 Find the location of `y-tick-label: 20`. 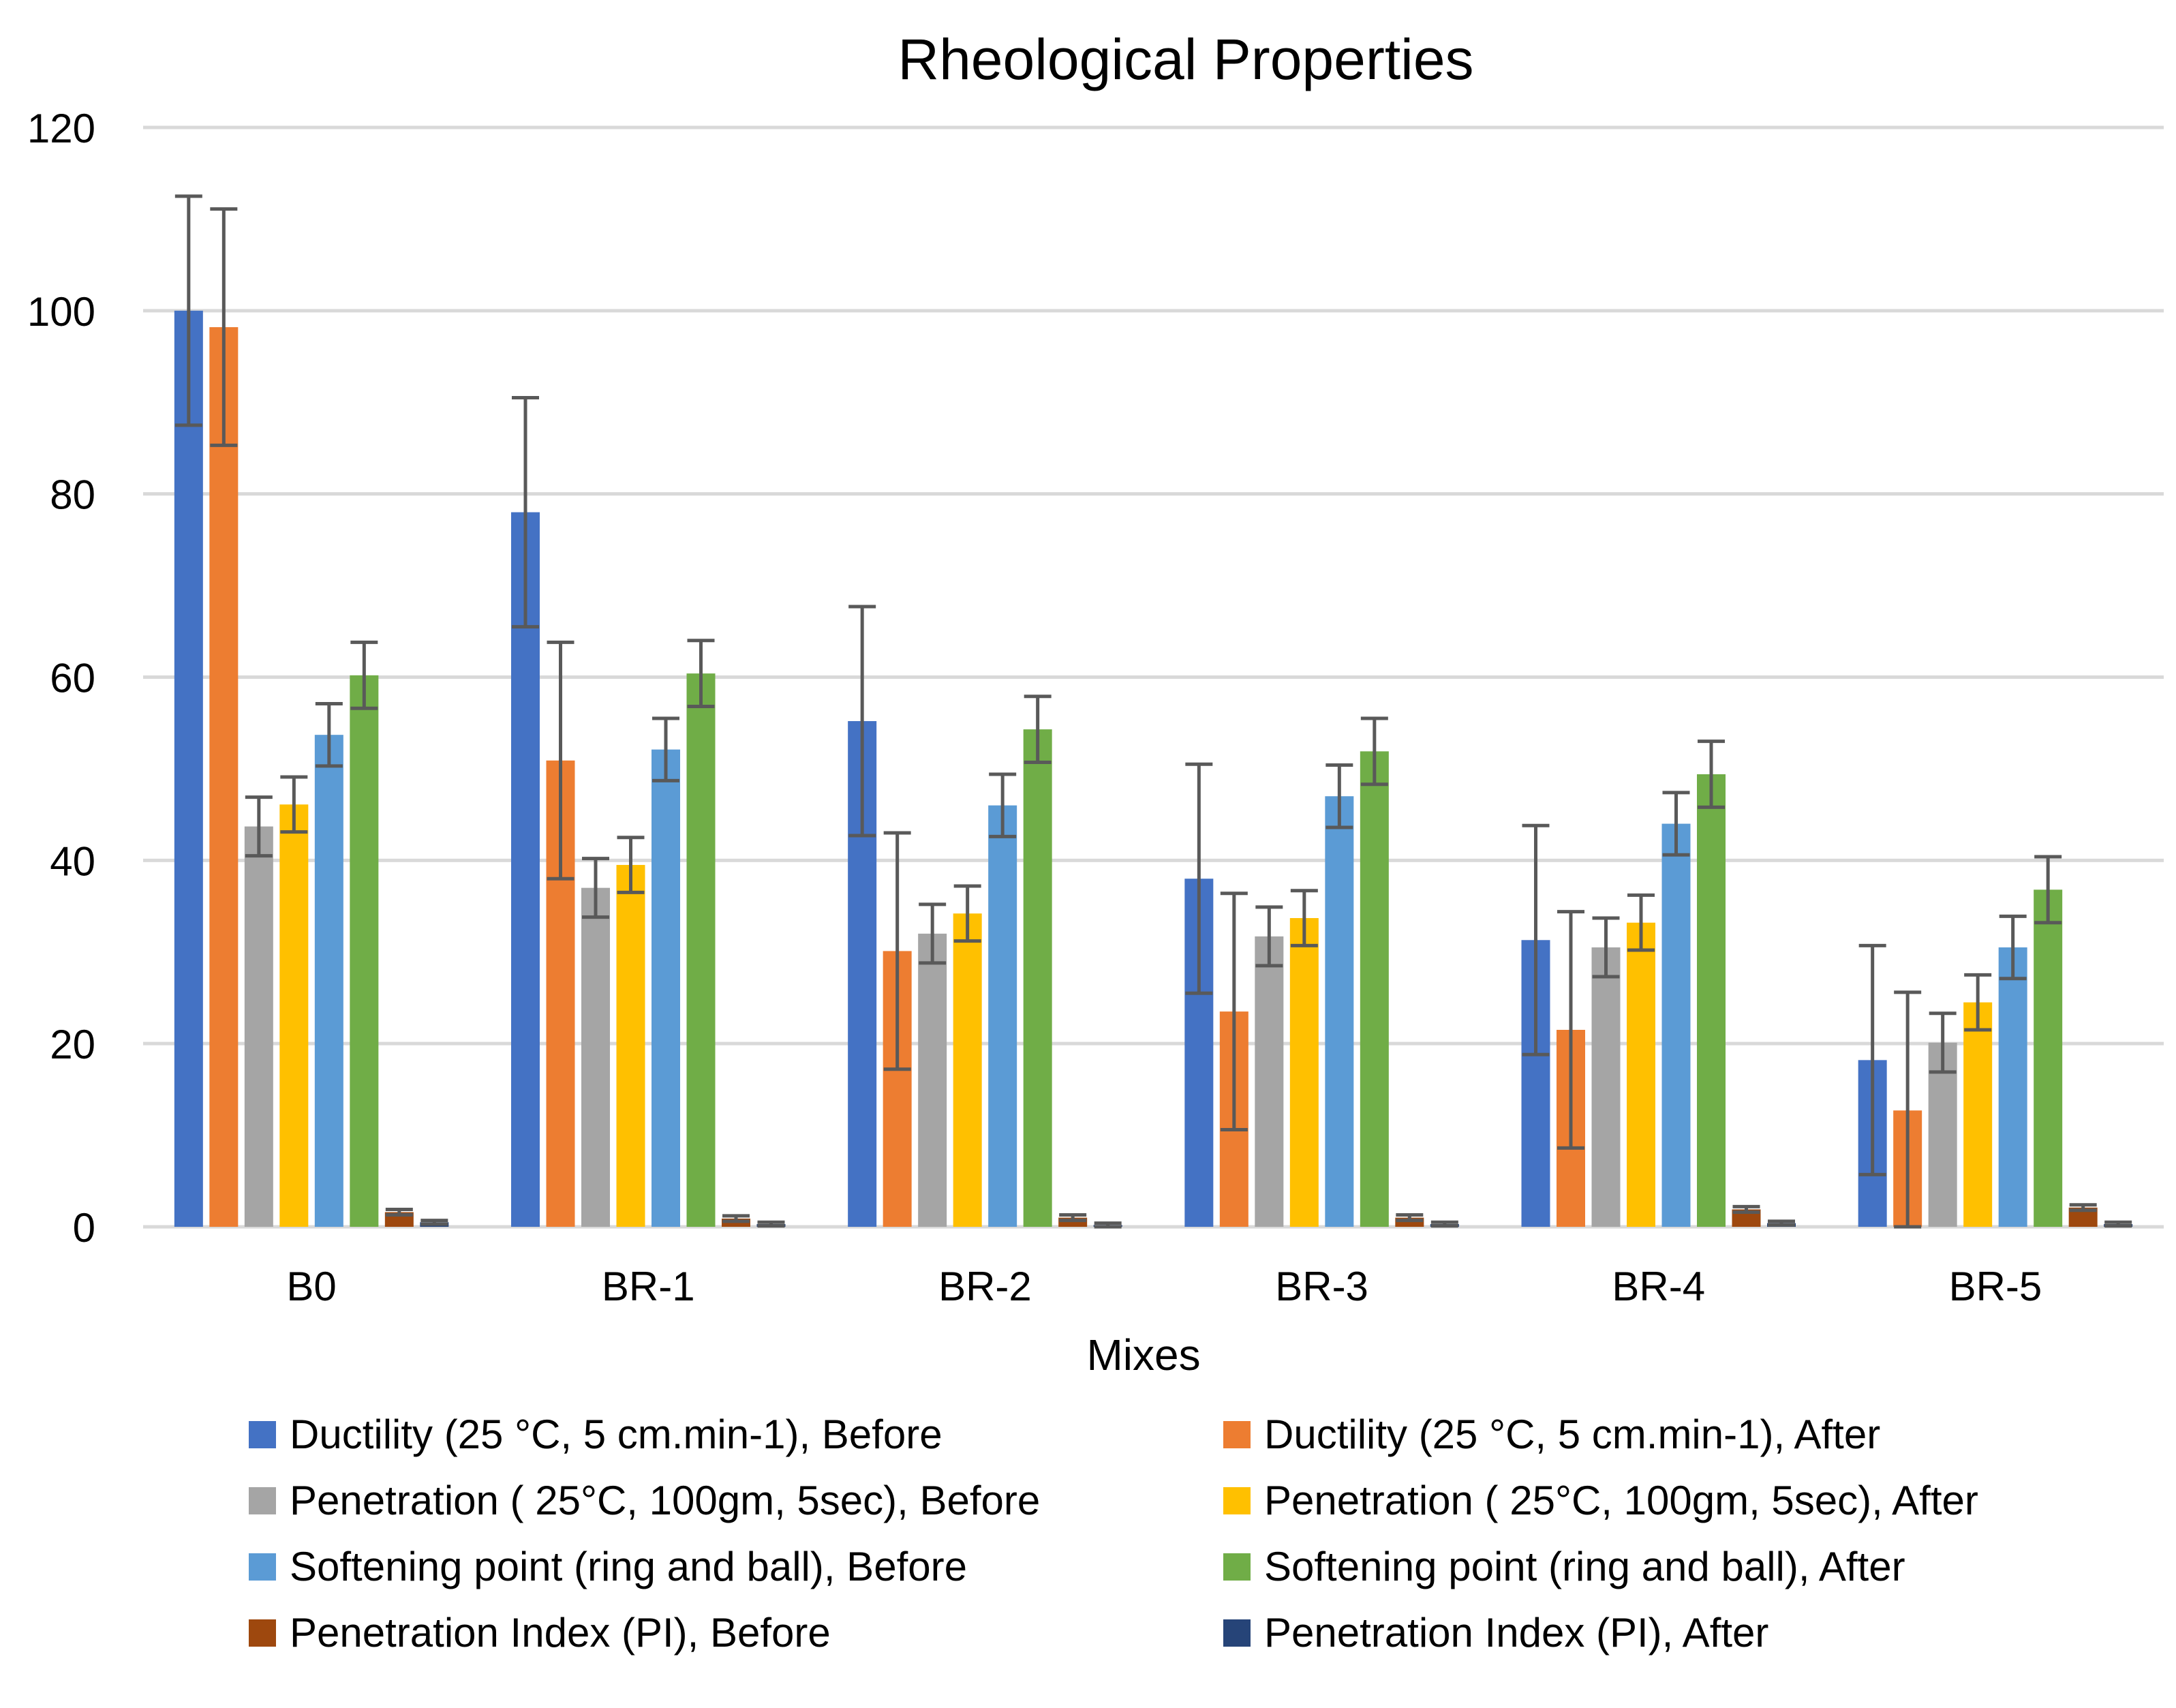

y-tick-label: 20 is located at coordinates (72, 1044).